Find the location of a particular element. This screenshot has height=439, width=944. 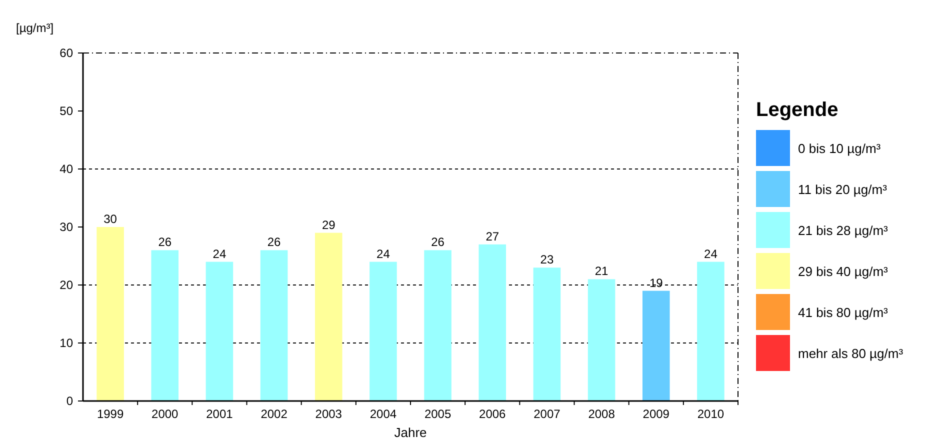

data-label: 29 is located at coordinates (329, 225).